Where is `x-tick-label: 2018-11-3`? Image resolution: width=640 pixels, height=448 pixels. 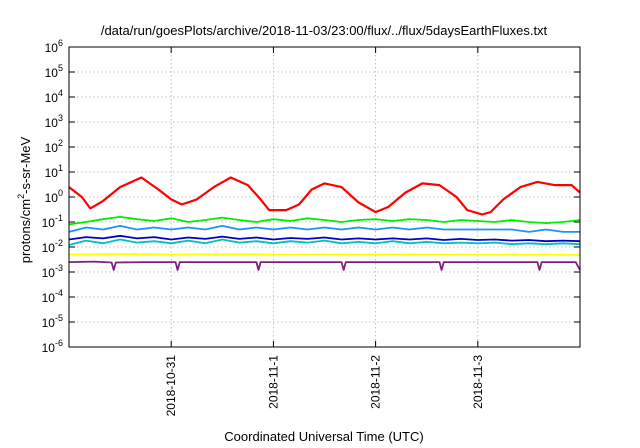
x-tick-label: 2018-11-3 is located at coordinates (478, 382).